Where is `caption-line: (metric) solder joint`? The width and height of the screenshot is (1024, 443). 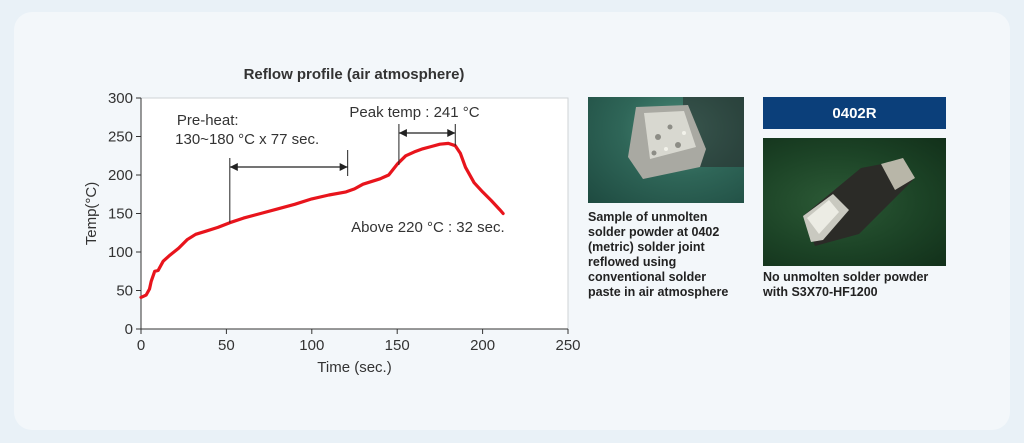 caption-line: (metric) solder joint is located at coordinates (646, 247).